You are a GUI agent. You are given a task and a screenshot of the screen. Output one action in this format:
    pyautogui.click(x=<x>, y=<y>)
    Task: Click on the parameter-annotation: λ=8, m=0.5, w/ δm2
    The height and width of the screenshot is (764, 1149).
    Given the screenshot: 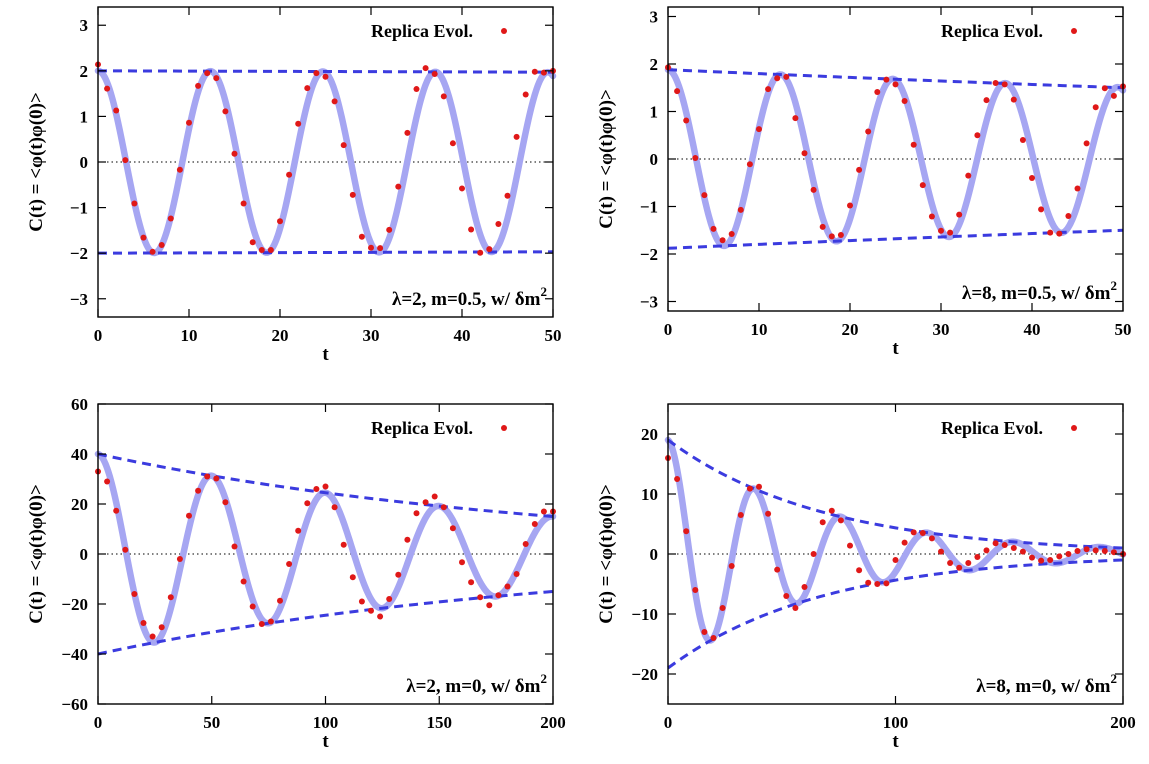 What is the action you would take?
    pyautogui.click(x=1039, y=291)
    